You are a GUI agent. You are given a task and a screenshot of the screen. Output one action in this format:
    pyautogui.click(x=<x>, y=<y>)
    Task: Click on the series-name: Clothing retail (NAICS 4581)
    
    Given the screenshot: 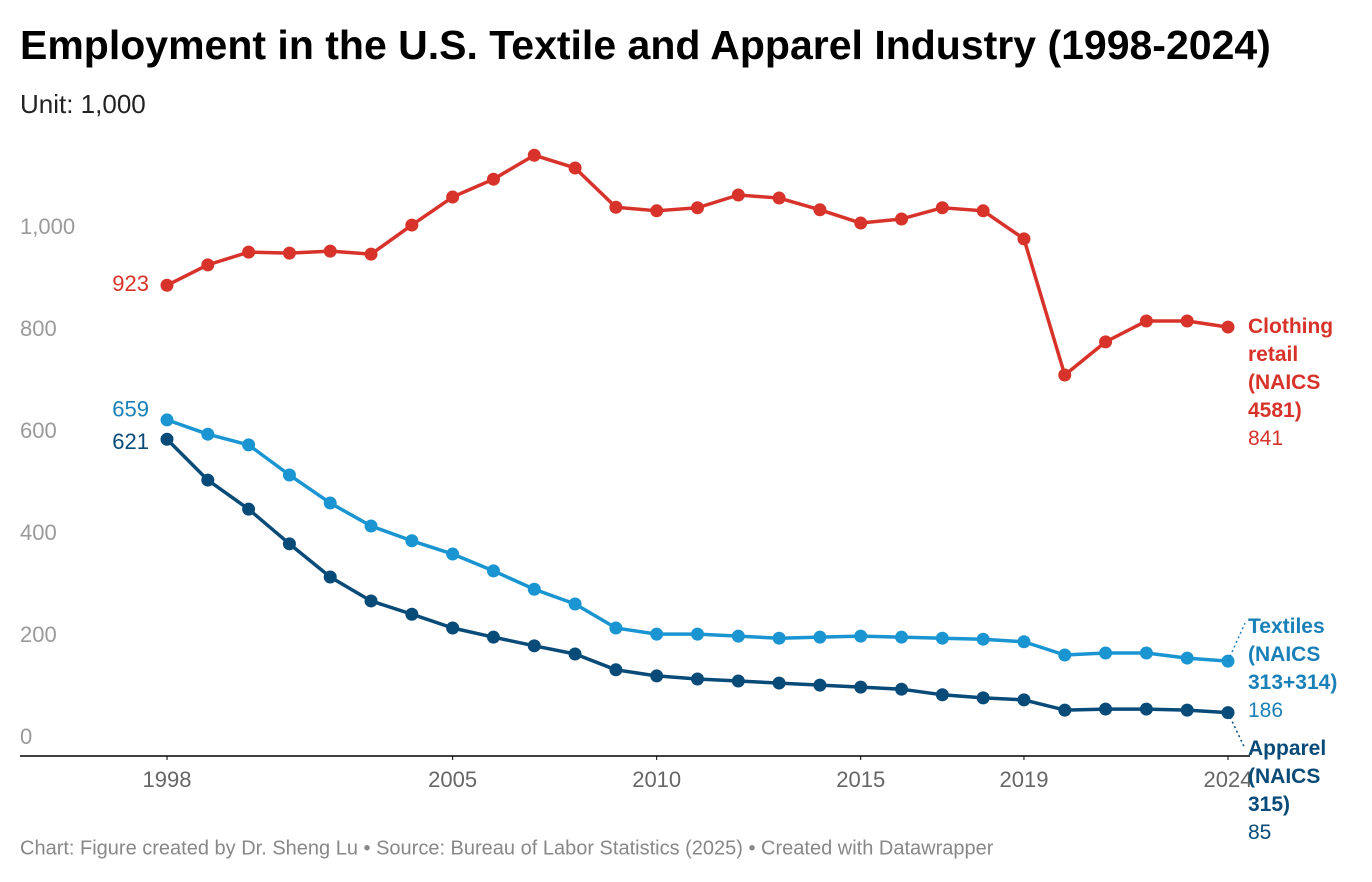 What is the action you would take?
    pyautogui.click(x=1291, y=369)
    